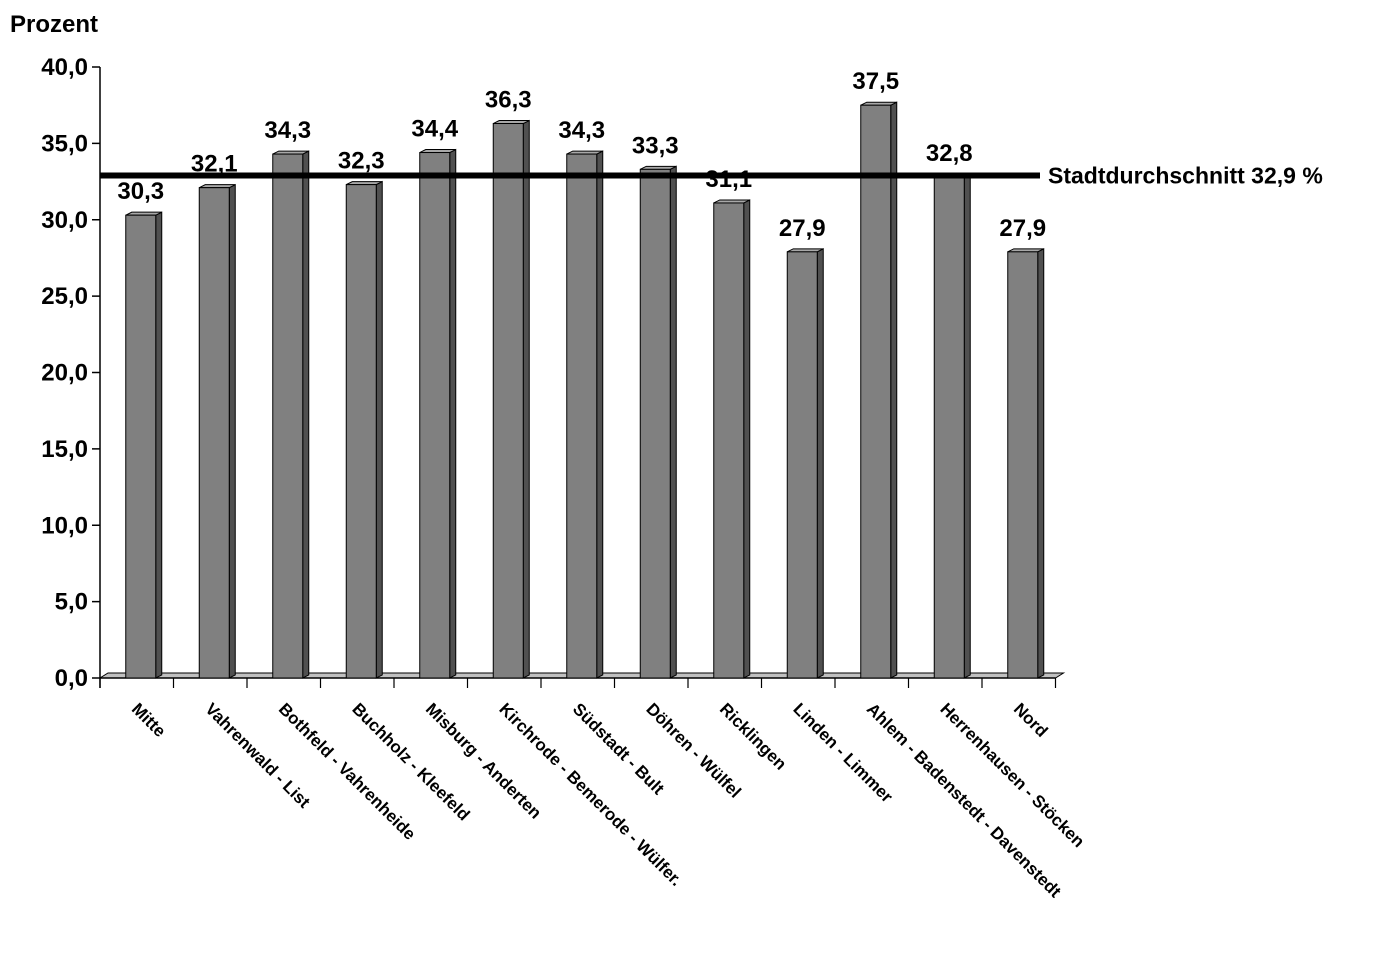 The width and height of the screenshot is (1400, 962). What do you see at coordinates (578, 683) in the screenshot?
I see `x-axis-ticks` at bounding box center [578, 683].